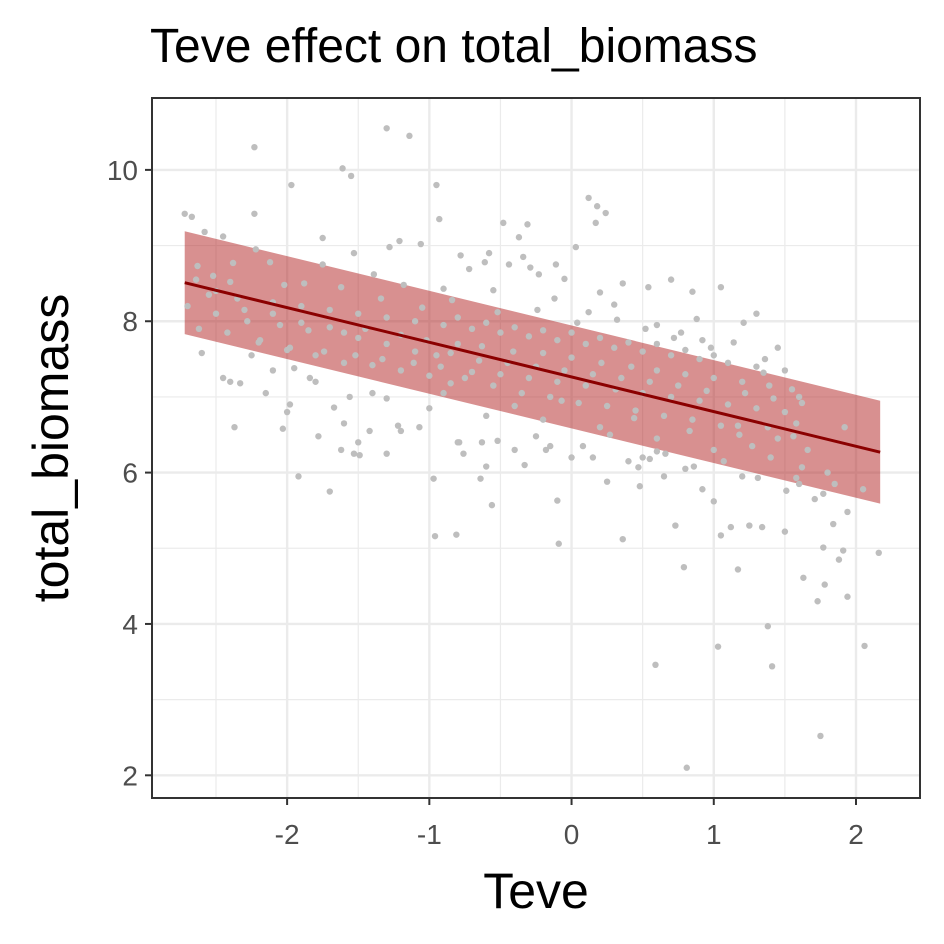 Image resolution: width=944 pixels, height=944 pixels. I want to click on x-tick-label: -1, so click(429, 834).